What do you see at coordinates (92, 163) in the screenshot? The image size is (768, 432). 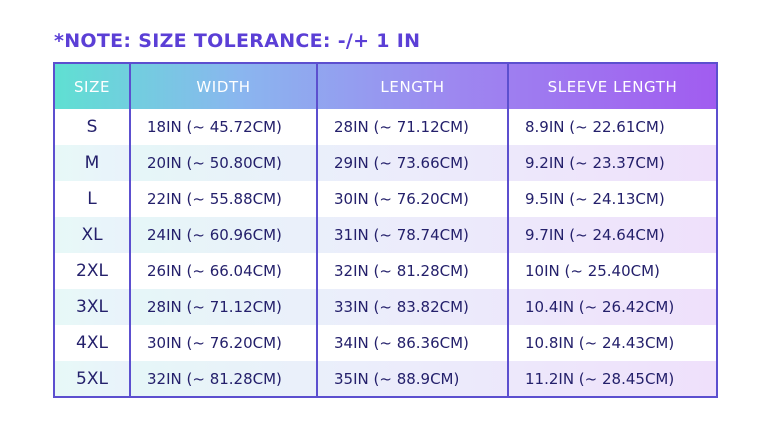 I see `size-cell: M` at bounding box center [92, 163].